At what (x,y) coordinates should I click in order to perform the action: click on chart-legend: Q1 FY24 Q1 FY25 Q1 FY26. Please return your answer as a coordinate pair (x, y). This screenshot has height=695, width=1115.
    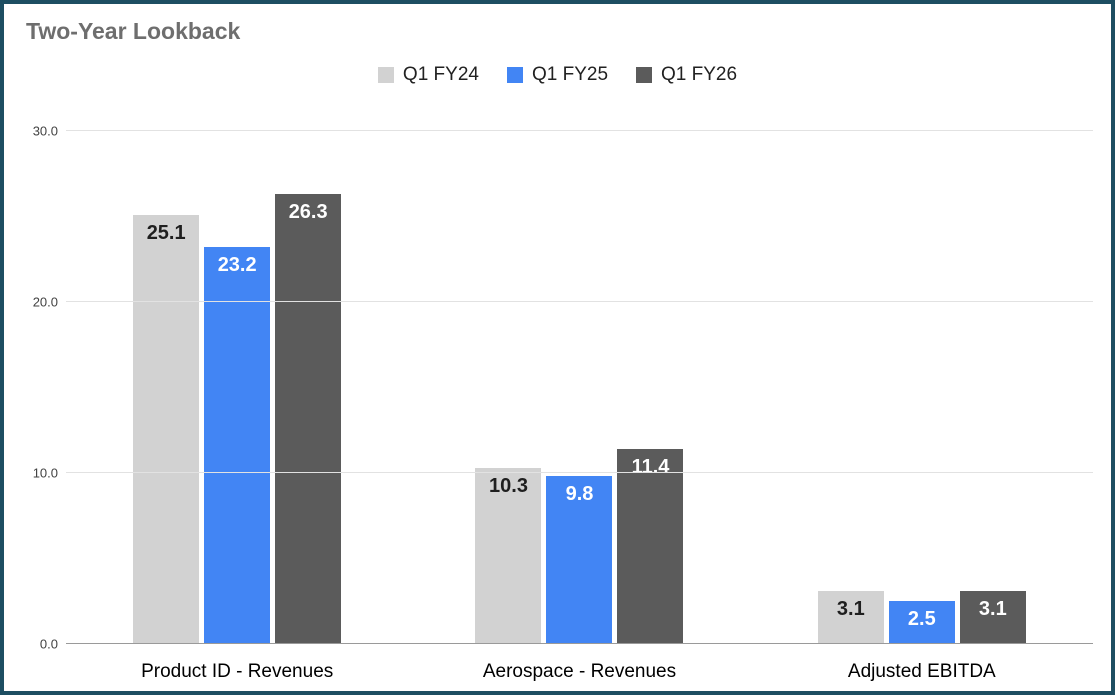
    Looking at the image, I should click on (557, 75).